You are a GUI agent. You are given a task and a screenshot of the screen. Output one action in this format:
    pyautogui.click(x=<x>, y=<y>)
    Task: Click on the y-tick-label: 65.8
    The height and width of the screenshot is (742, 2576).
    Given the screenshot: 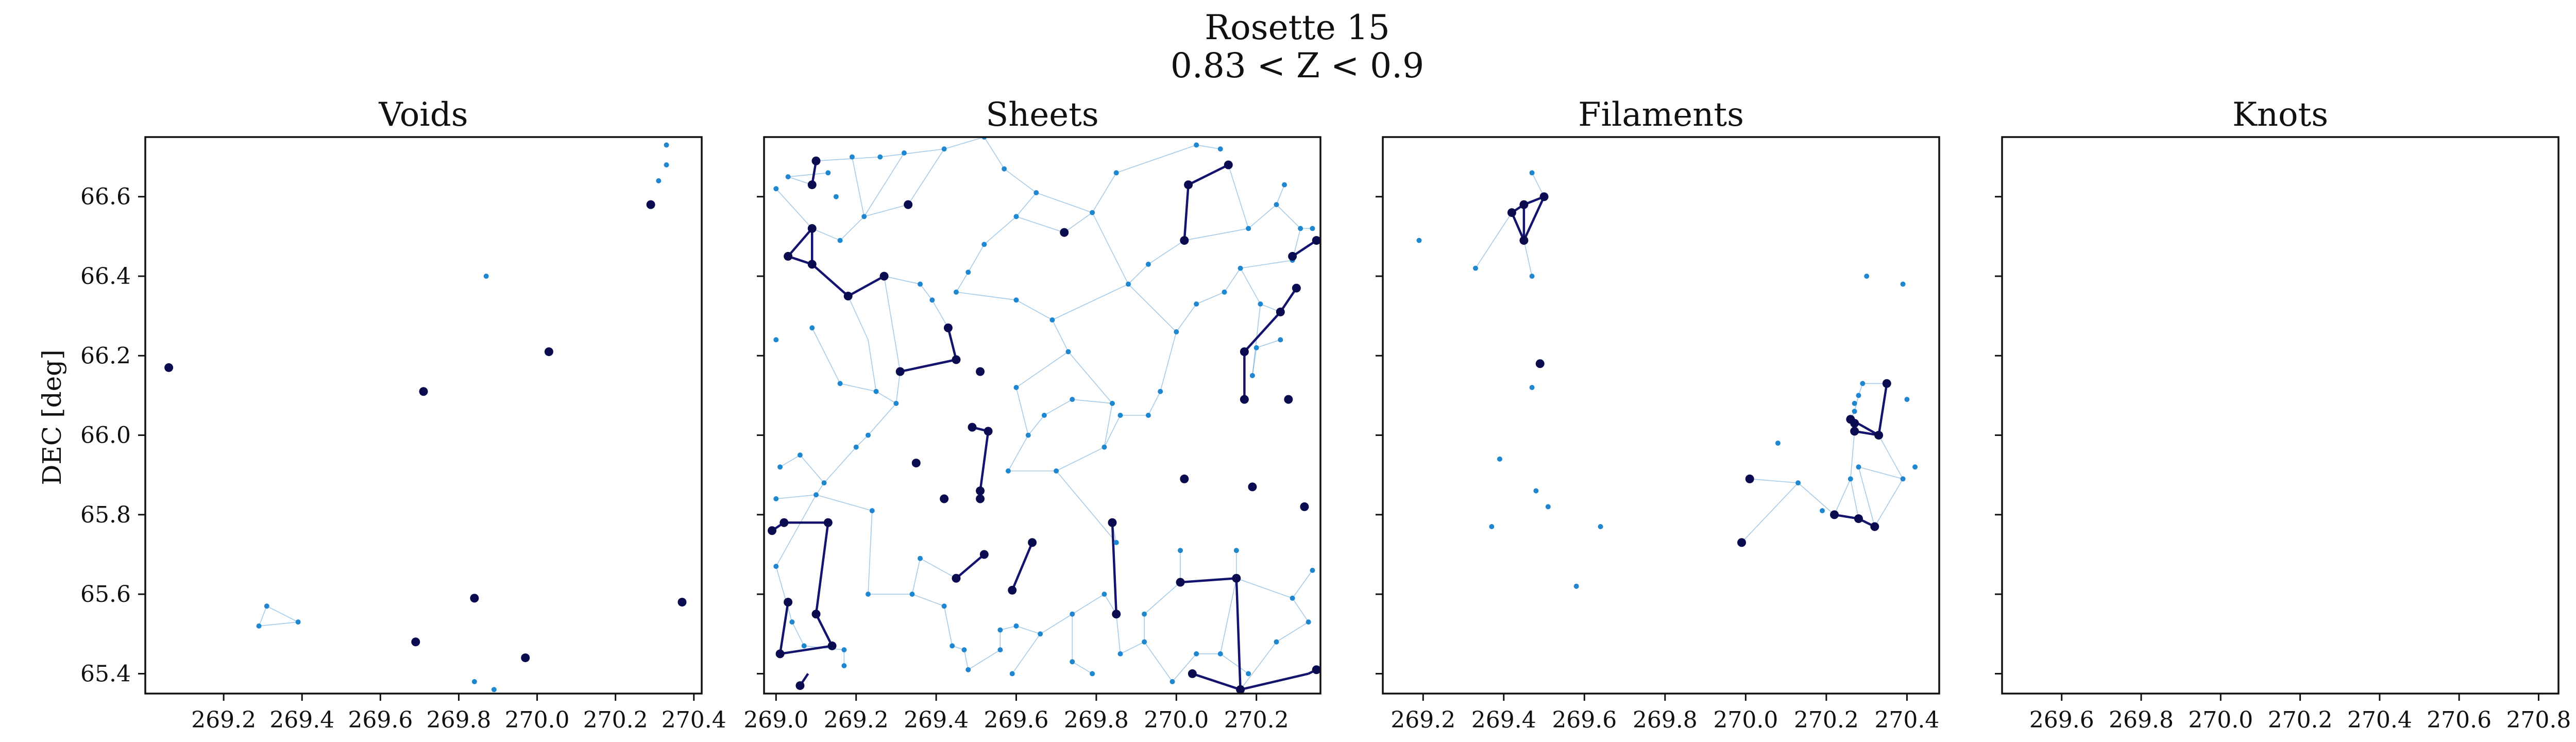 What is the action you would take?
    pyautogui.click(x=105, y=515)
    